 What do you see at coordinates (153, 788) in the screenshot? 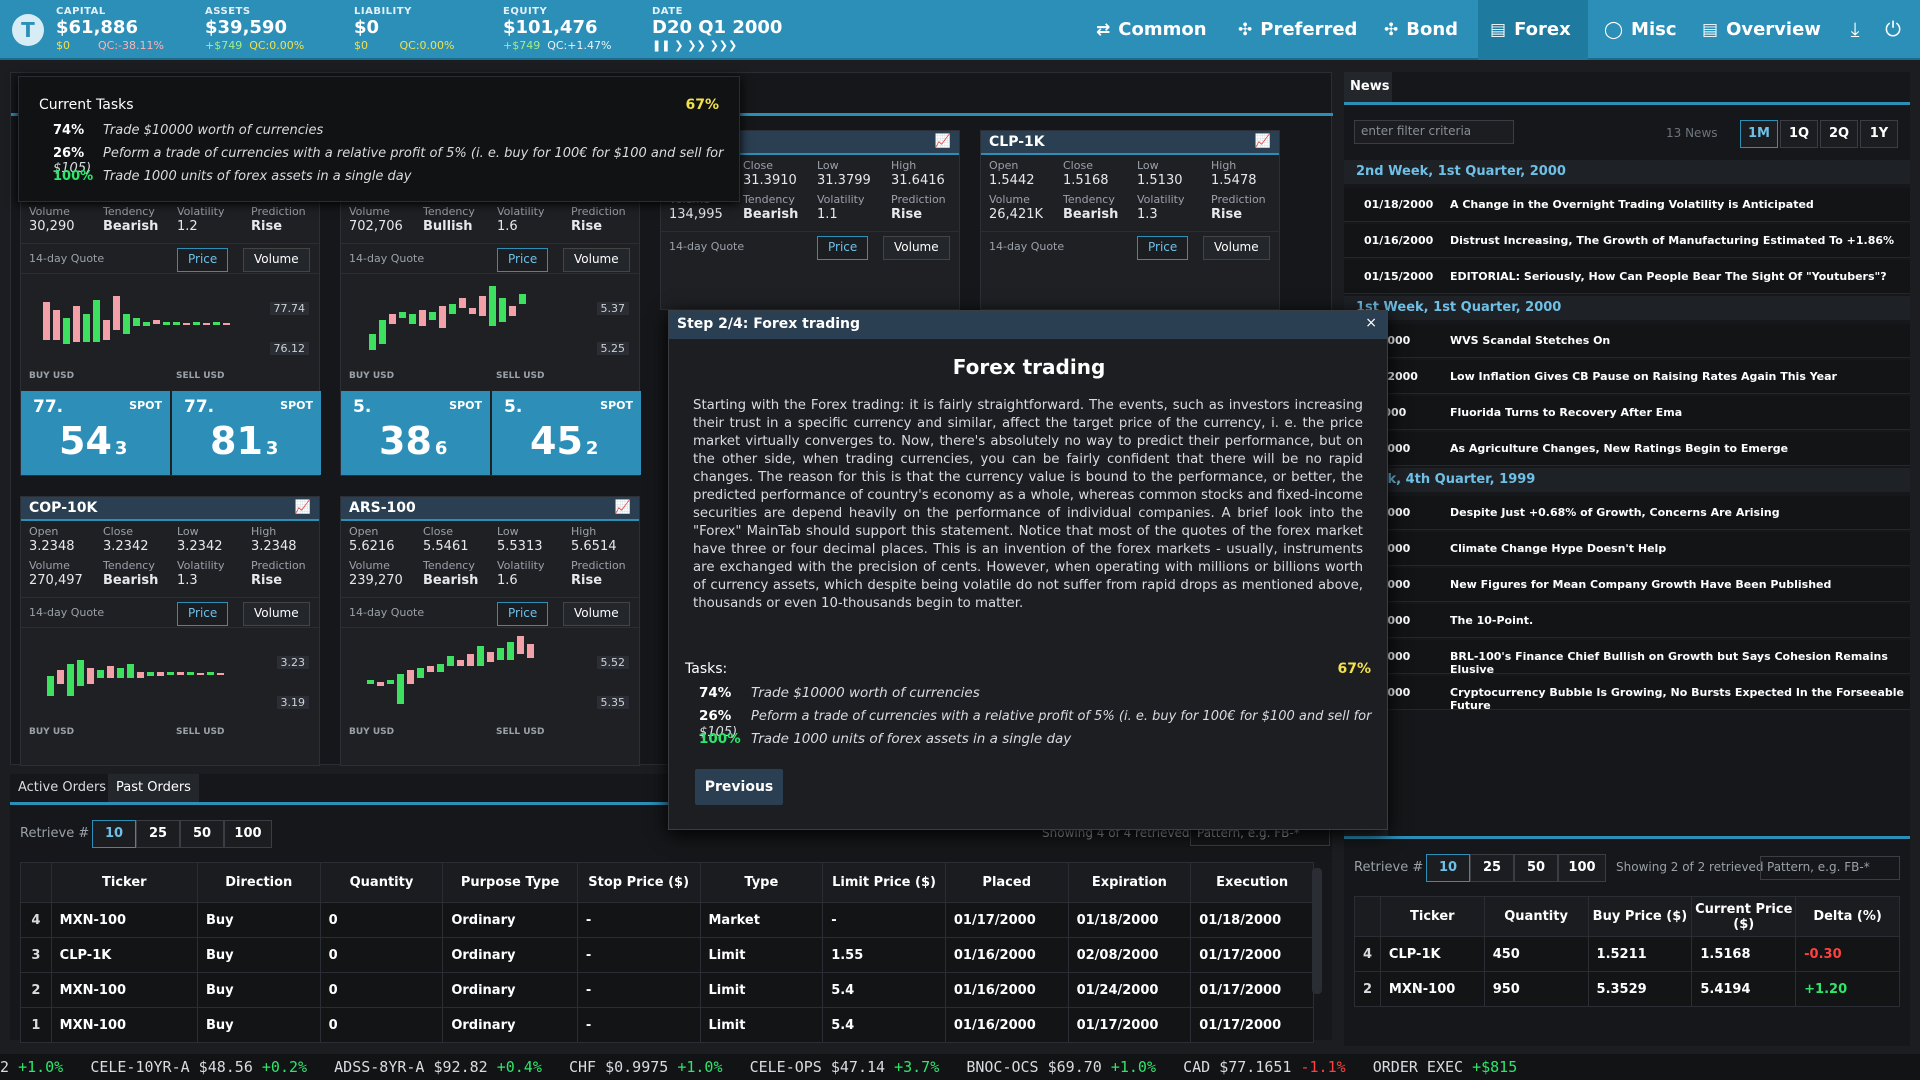
I see `tab-past-orders: Past Orders` at bounding box center [153, 788].